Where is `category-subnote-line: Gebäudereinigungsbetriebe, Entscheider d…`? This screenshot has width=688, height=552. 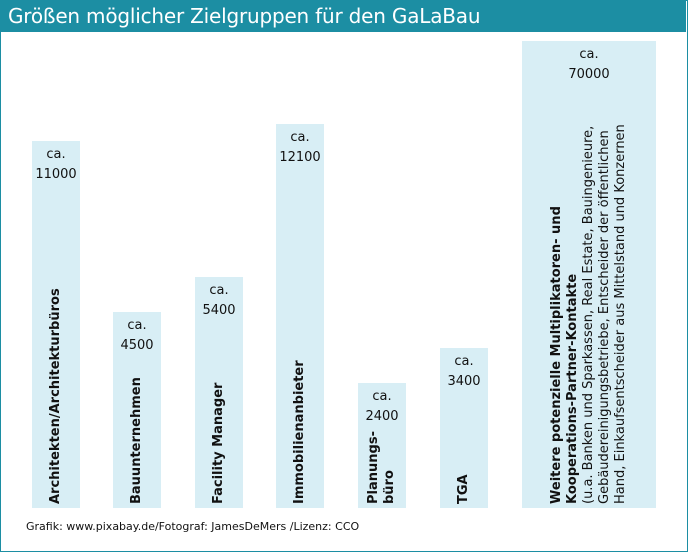
category-subnote-line: Gebäudereinigungsbetriebe, Entscheider d… is located at coordinates (604, 317).